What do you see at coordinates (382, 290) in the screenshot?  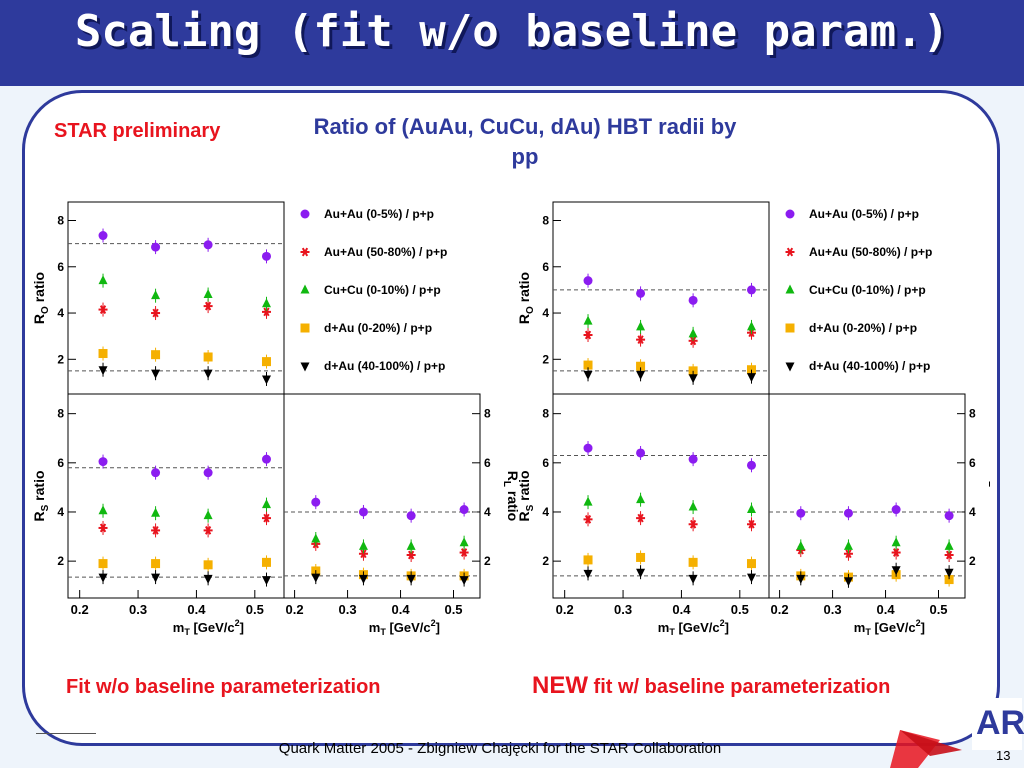 I see `legend-label: Cu+Cu (0-10%) / p+p` at bounding box center [382, 290].